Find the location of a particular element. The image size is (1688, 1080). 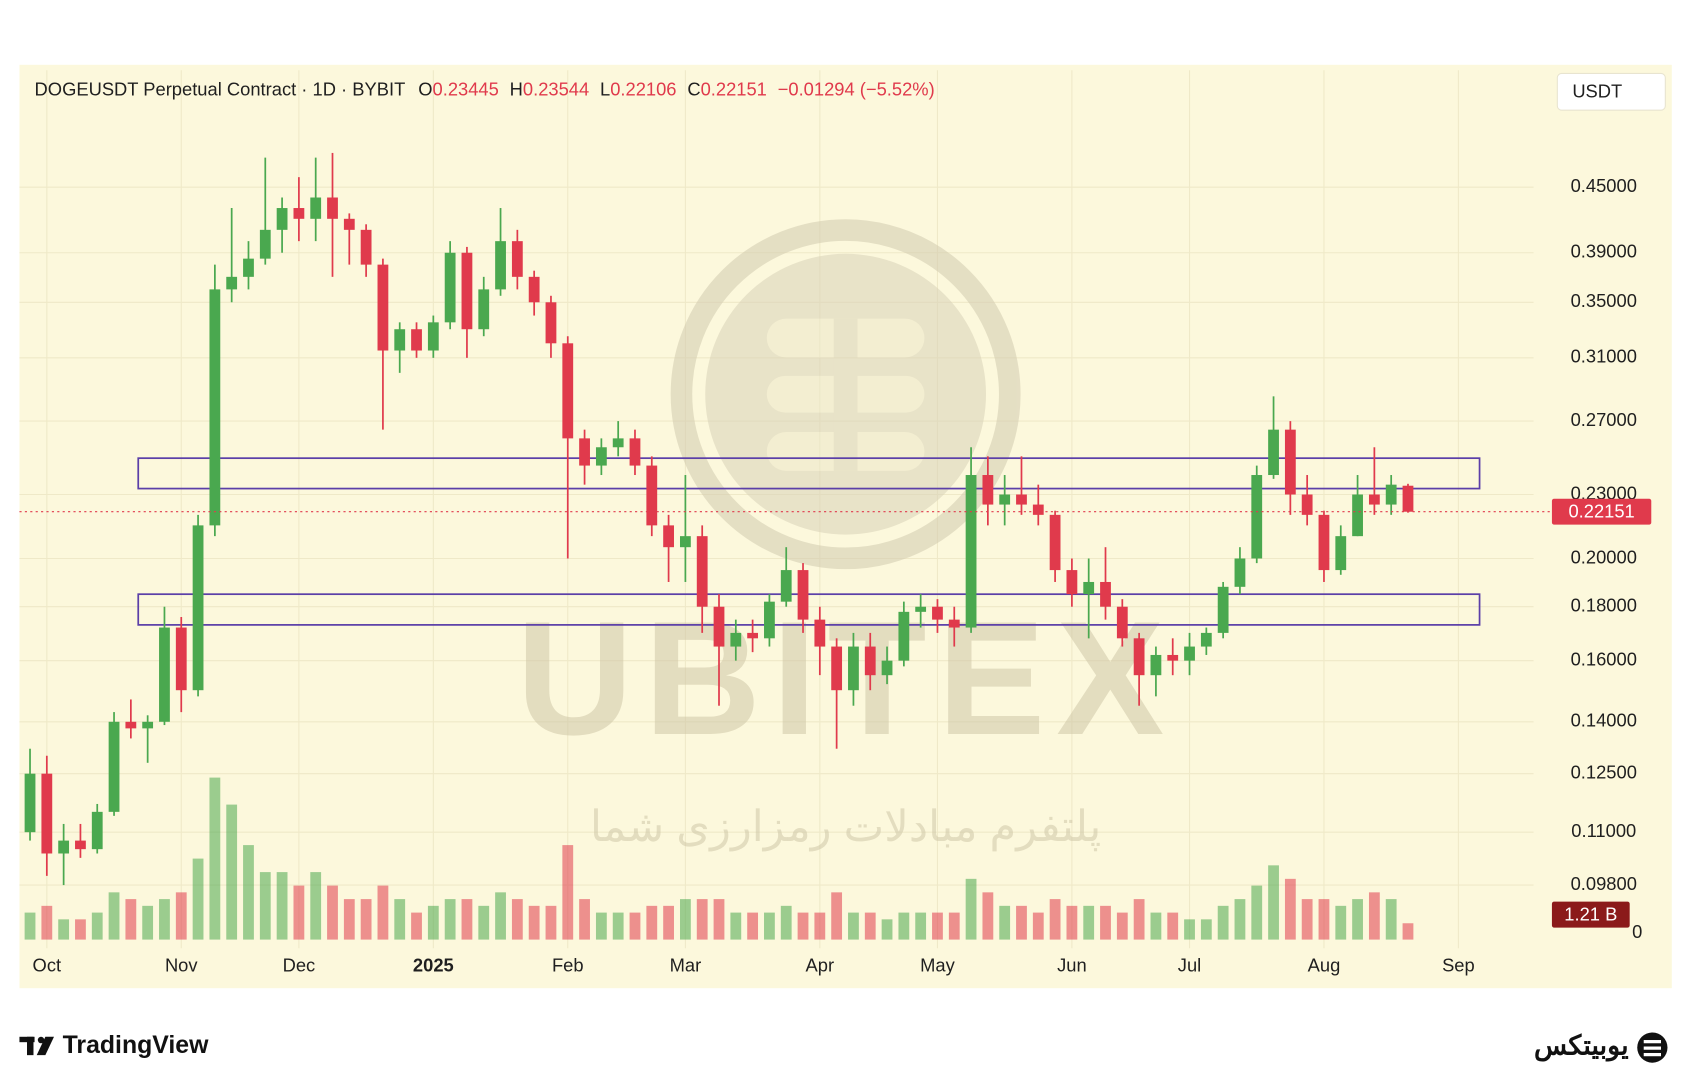

ohlc-value: 0.22151 is located at coordinates (734, 89).